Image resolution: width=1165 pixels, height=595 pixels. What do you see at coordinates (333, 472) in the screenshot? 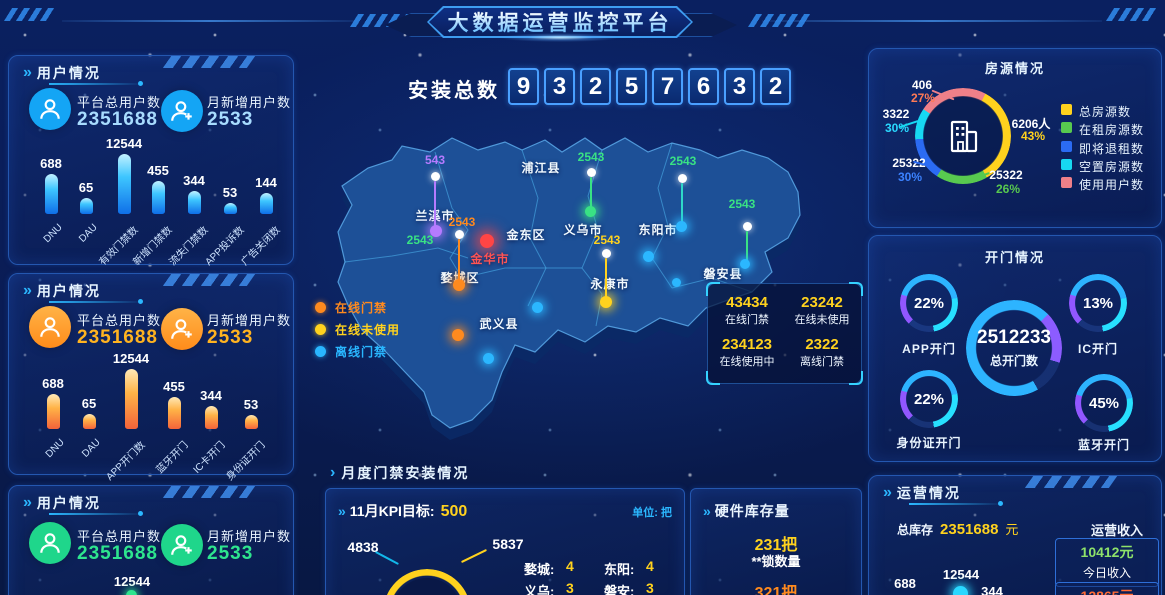
I see `chevron-icon: ›` at bounding box center [333, 472].